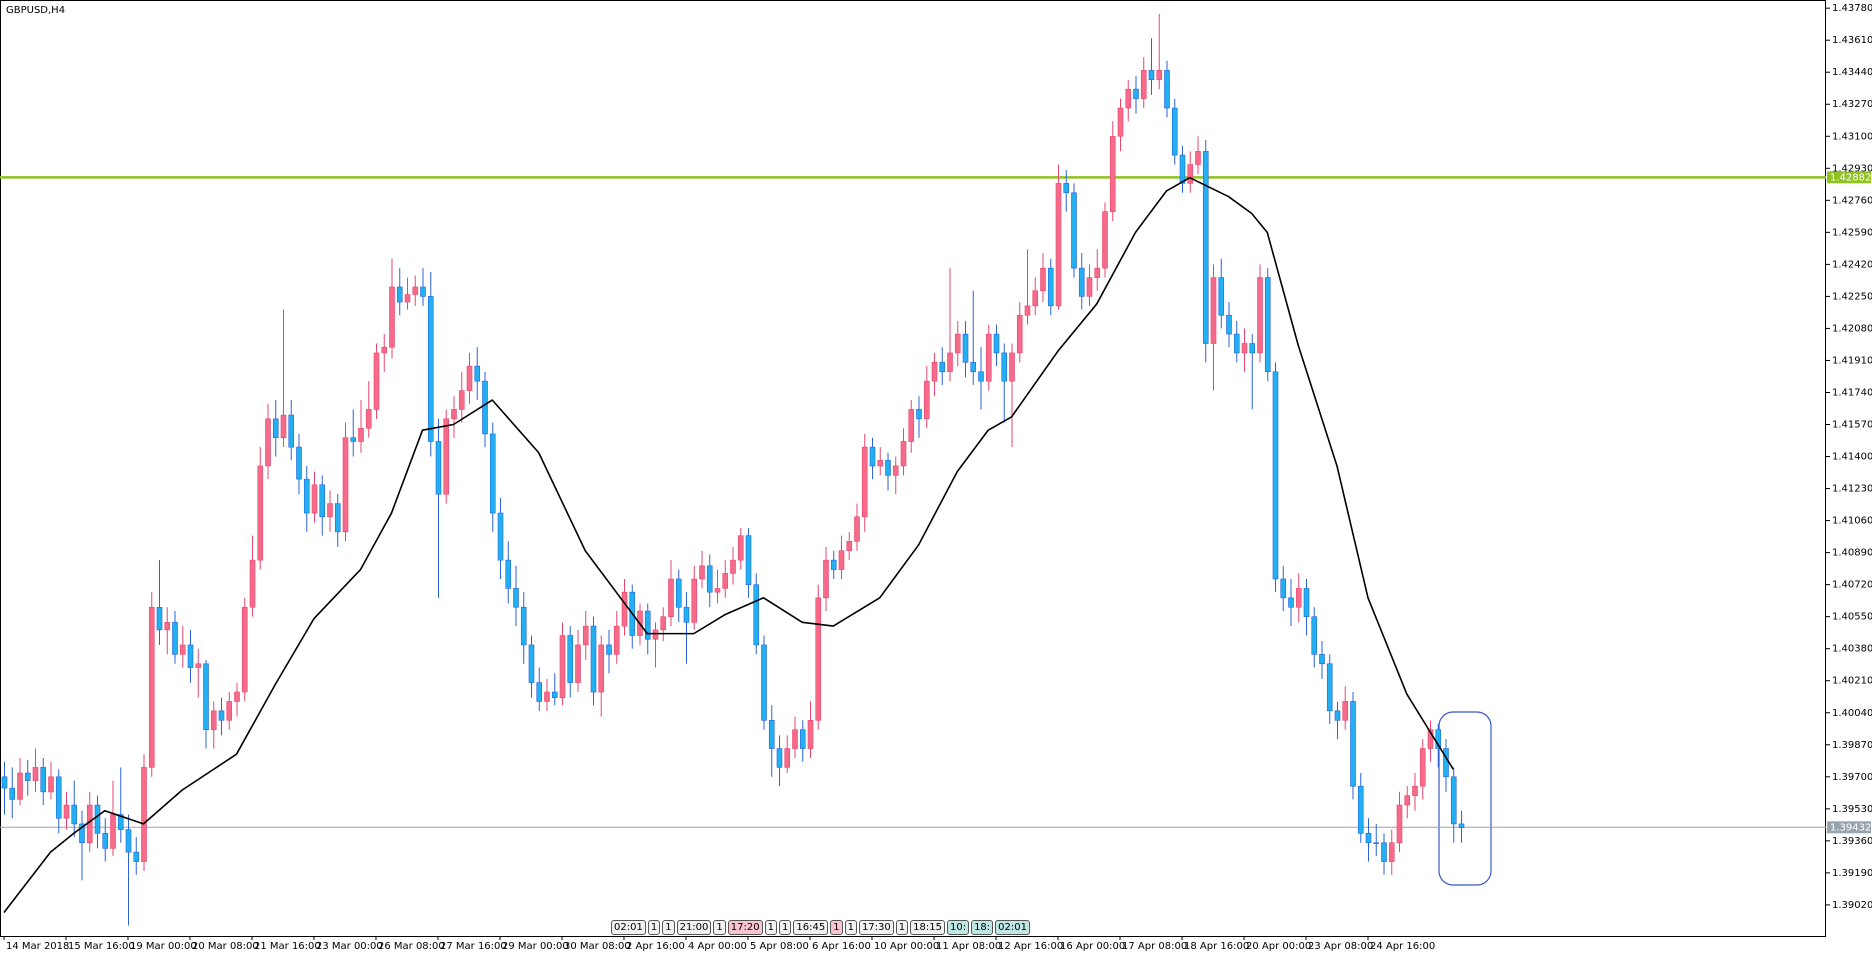 The height and width of the screenshot is (953, 1872). What do you see at coordinates (1852, 649) in the screenshot?
I see `y-tick-label: 1.40380` at bounding box center [1852, 649].